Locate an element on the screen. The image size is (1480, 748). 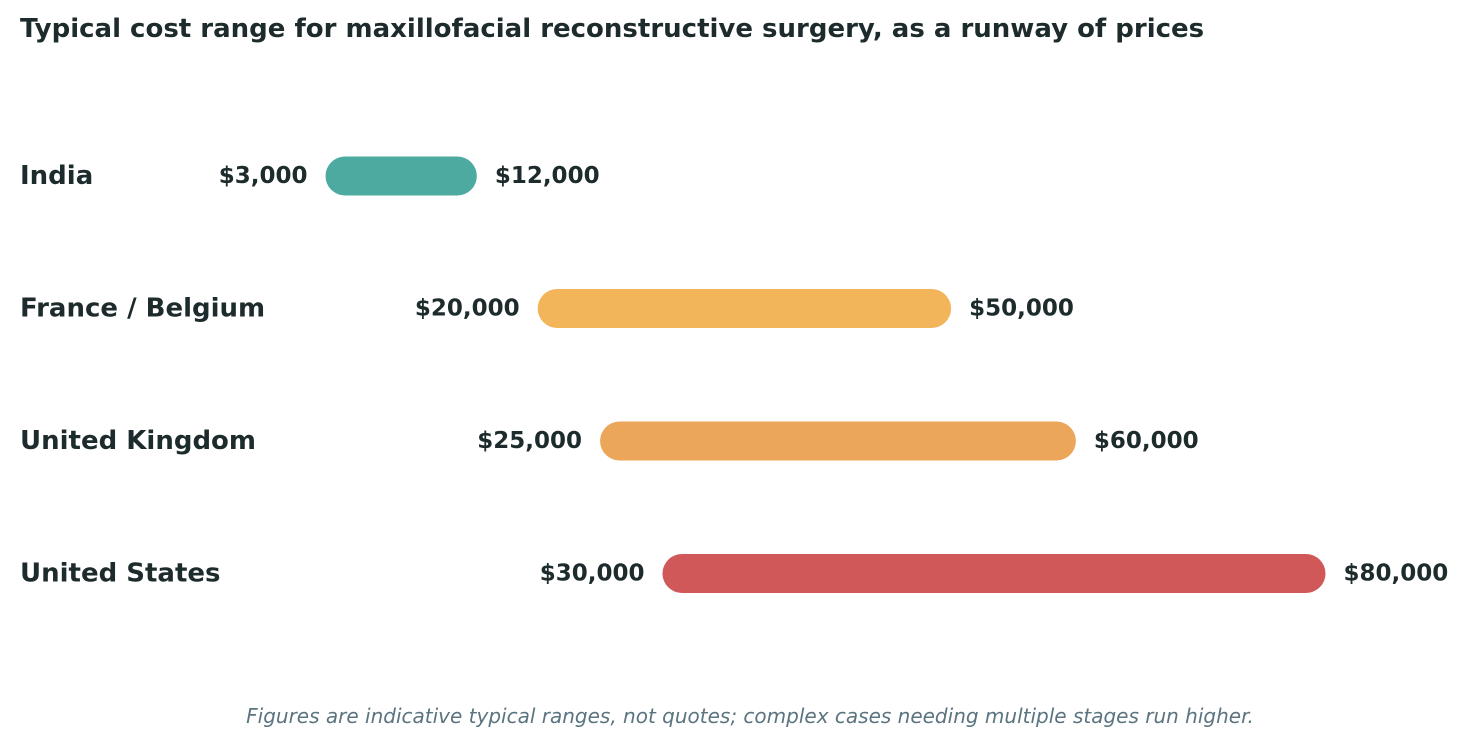
high-value-label: $50,000 is located at coordinates (1021, 309).